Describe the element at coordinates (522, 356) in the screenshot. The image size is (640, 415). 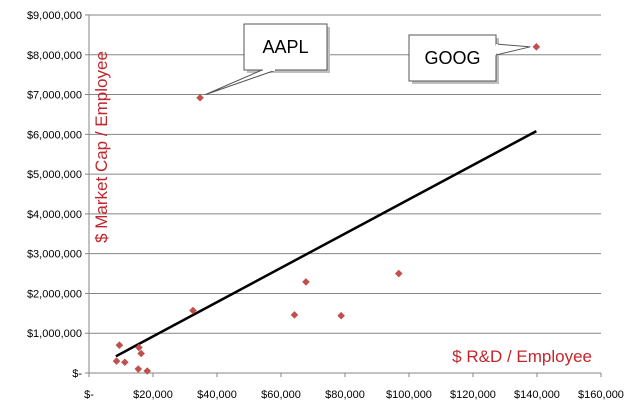
I see `x-axis-title: $ R&D / Employee` at that location.